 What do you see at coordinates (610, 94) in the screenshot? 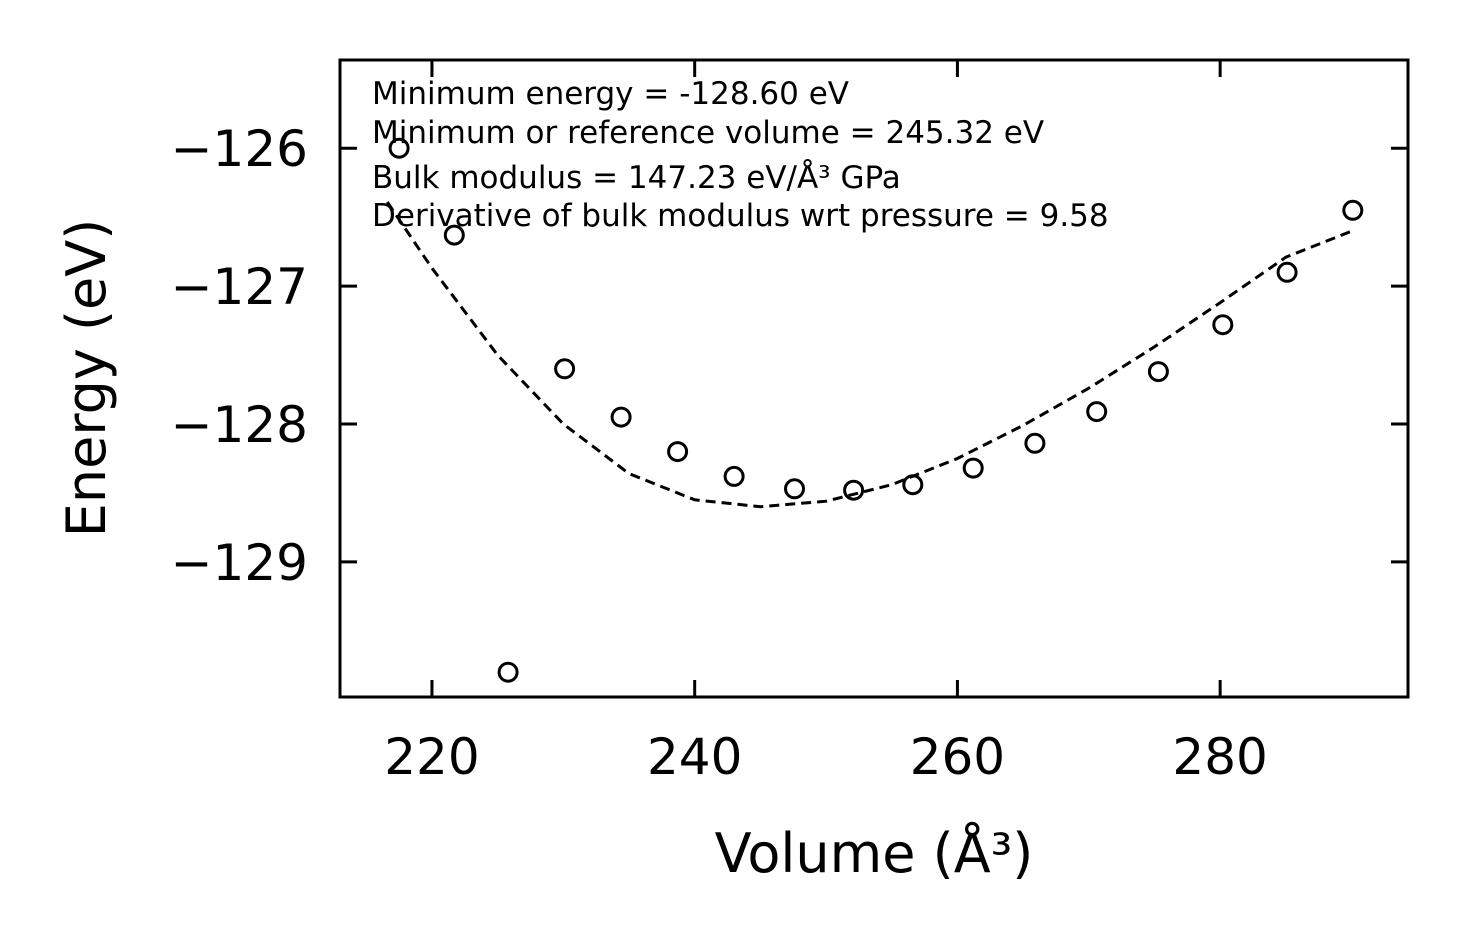
I see `annotation-minimum-energy: Minimum energy = -128.60 eV` at bounding box center [610, 94].